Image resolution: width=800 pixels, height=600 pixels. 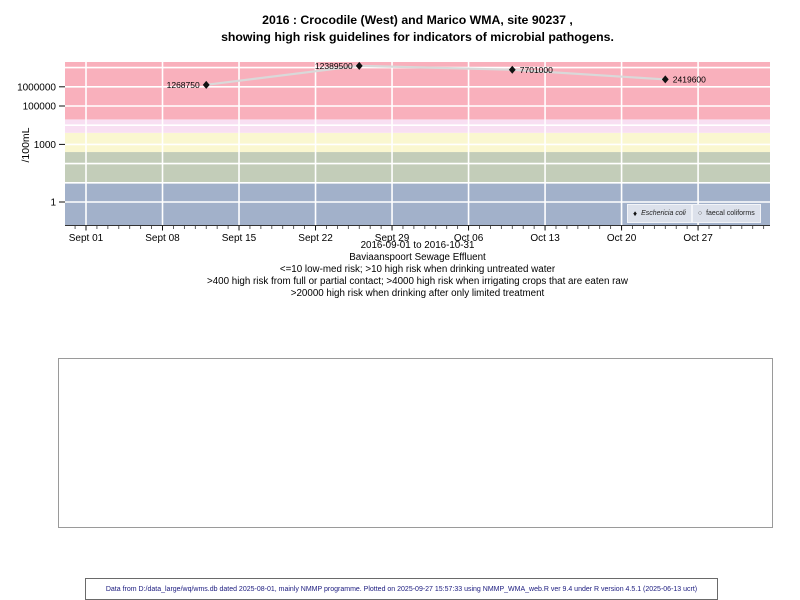 What do you see at coordinates (26, 145) in the screenshot?
I see `y-axis-label: /100mL` at bounding box center [26, 145].